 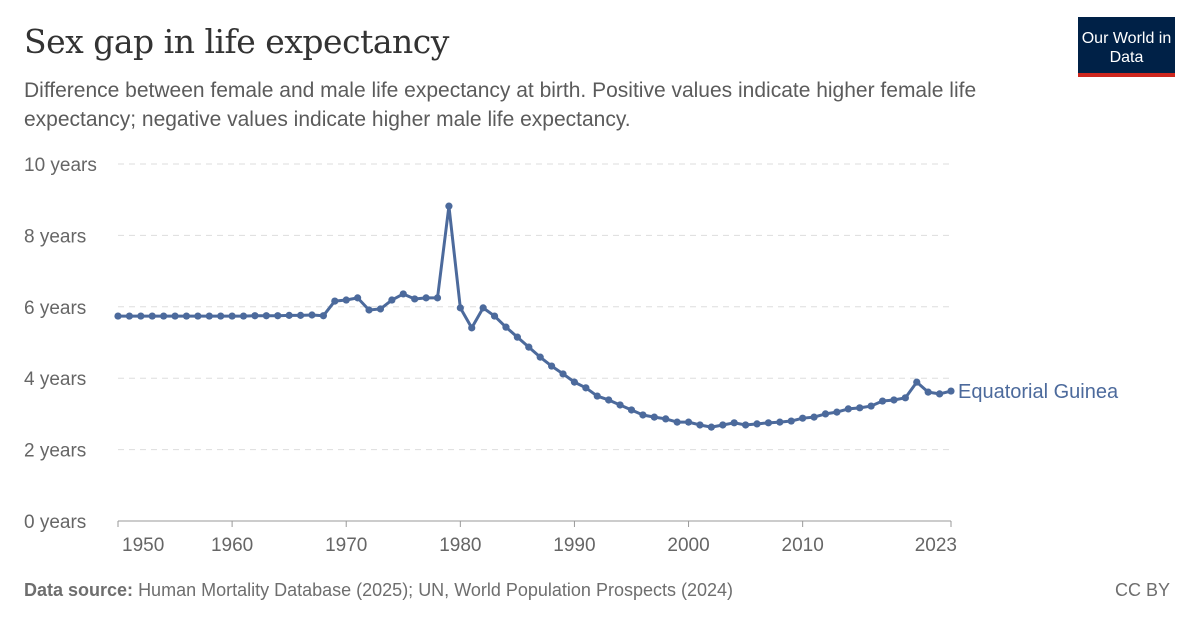 What do you see at coordinates (803, 545) in the screenshot?
I see `x-tick-label: 2010` at bounding box center [803, 545].